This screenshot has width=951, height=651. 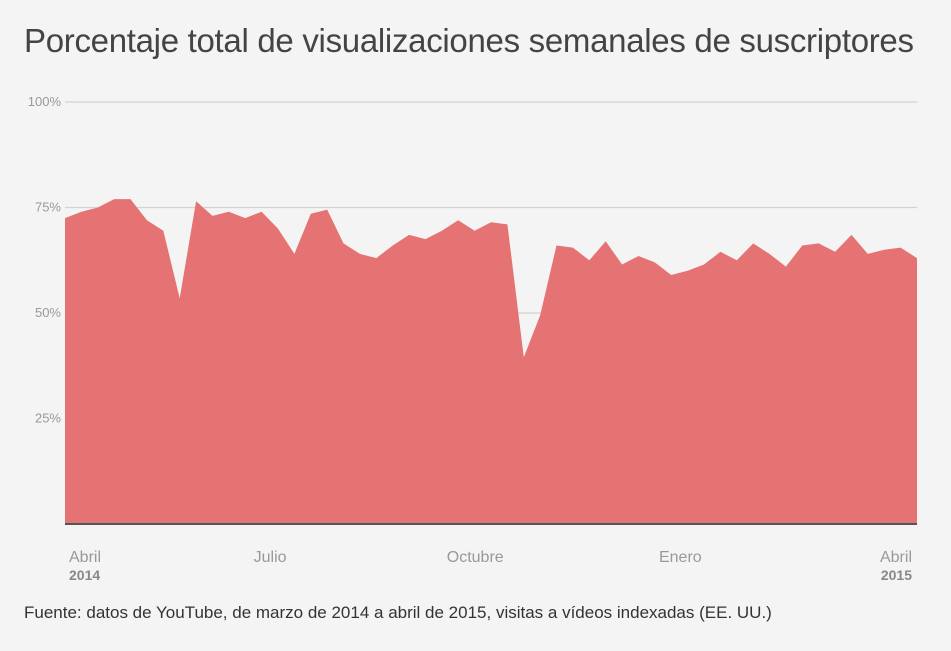 I want to click on y-tick-label: 75%, so click(x=48, y=207).